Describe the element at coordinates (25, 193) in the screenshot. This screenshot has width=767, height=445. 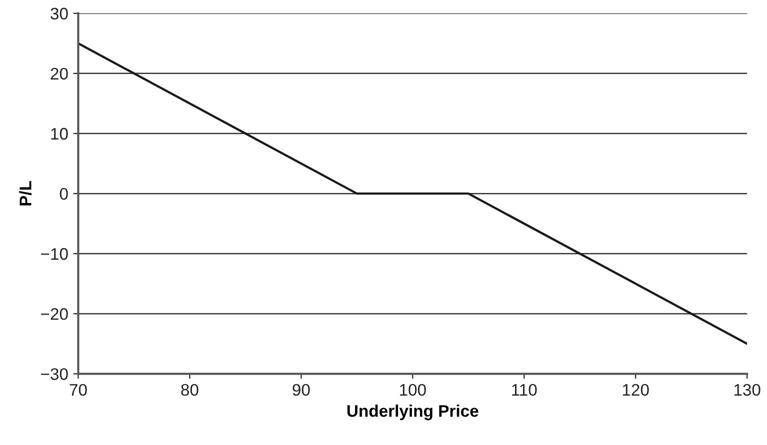
I see `y-axis-title: P/L` at that location.